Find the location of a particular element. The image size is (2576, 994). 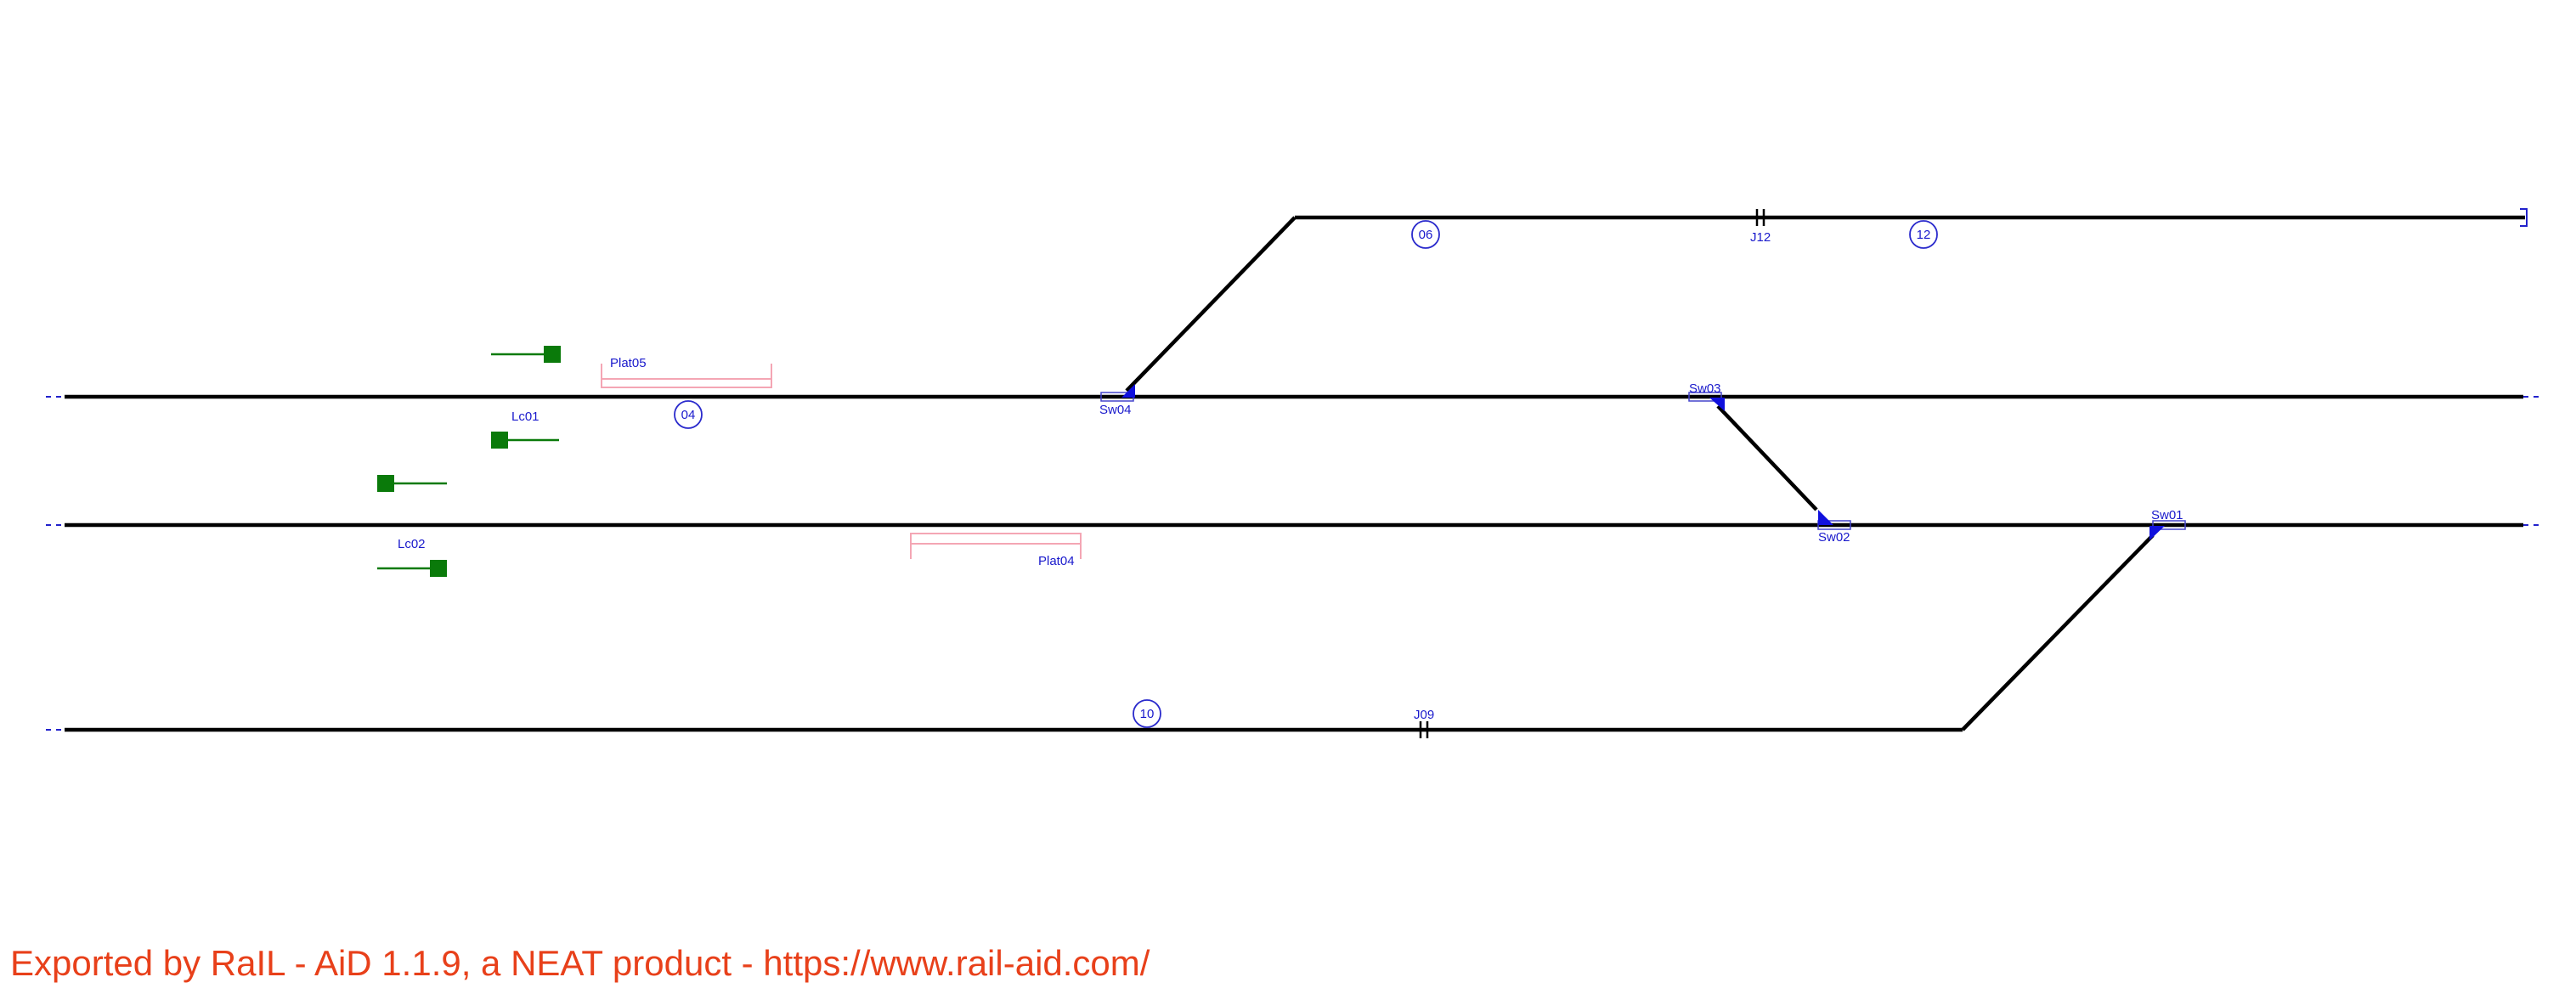

level-crossing-lc02-label: Lc02 is located at coordinates (412, 544).